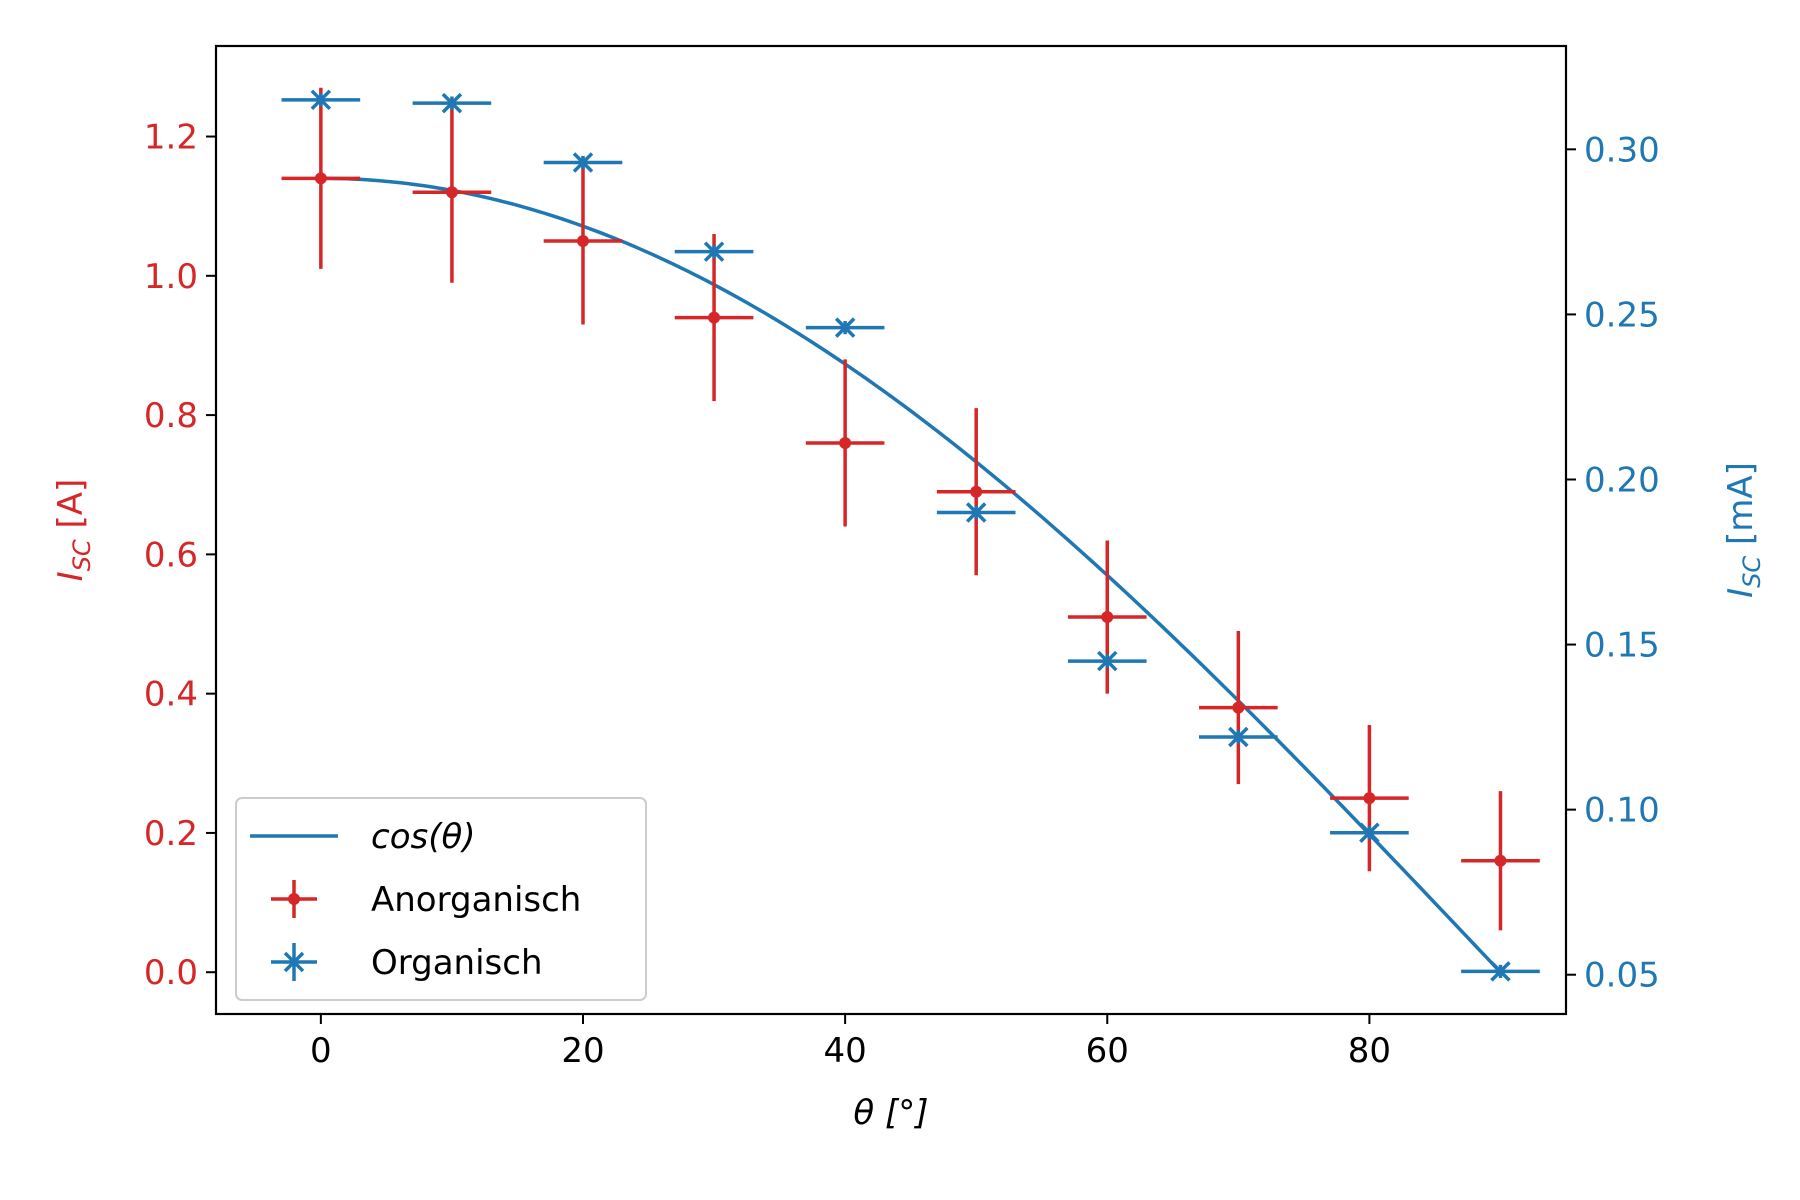  Describe the element at coordinates (171, 416) in the screenshot. I see `y-left-tick-label: 0.8` at that location.